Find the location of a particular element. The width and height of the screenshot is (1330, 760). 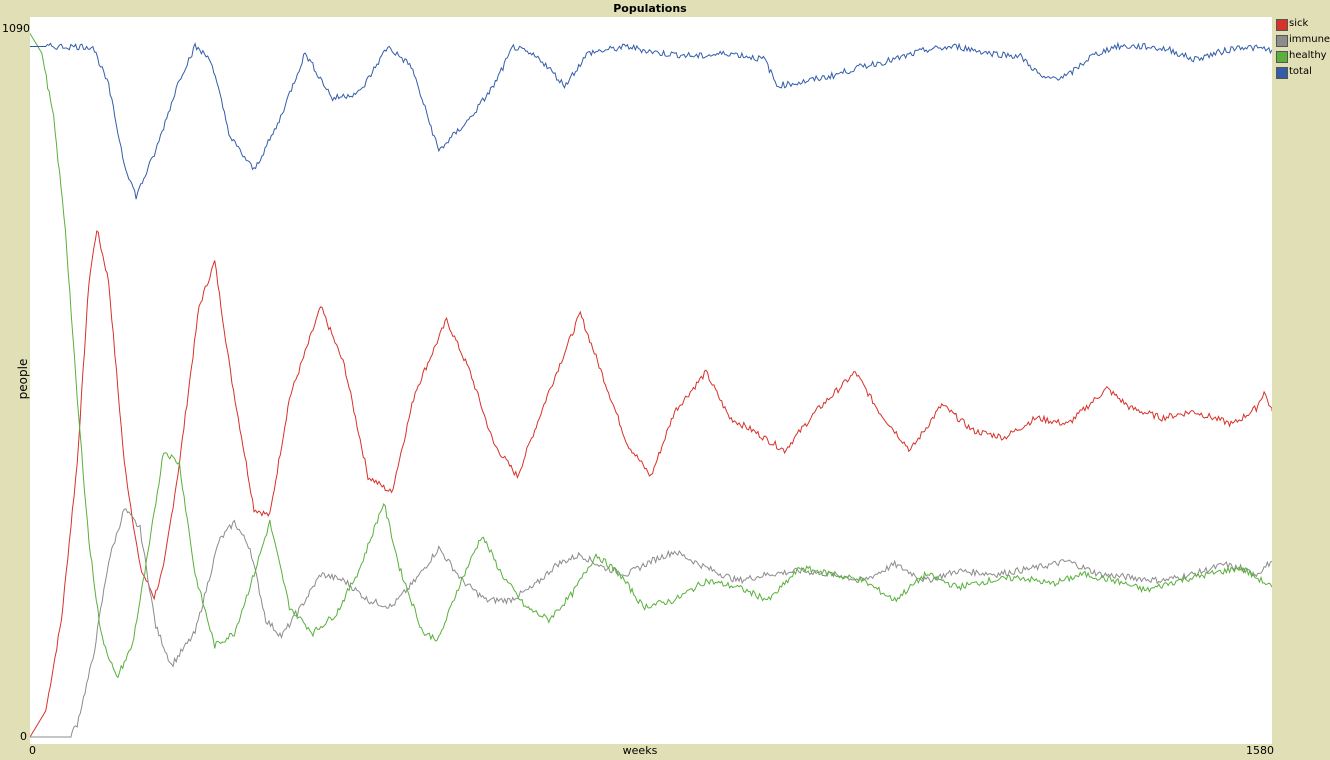

legend: sick immune healthy total is located at coordinates (1302, 49).